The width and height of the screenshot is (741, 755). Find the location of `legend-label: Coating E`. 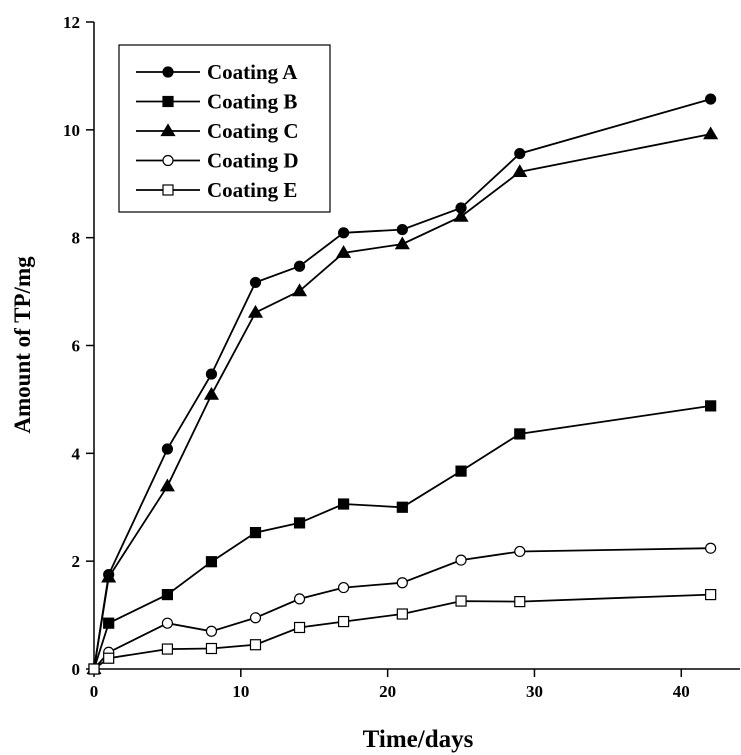

legend-label: Coating E is located at coordinates (252, 190).